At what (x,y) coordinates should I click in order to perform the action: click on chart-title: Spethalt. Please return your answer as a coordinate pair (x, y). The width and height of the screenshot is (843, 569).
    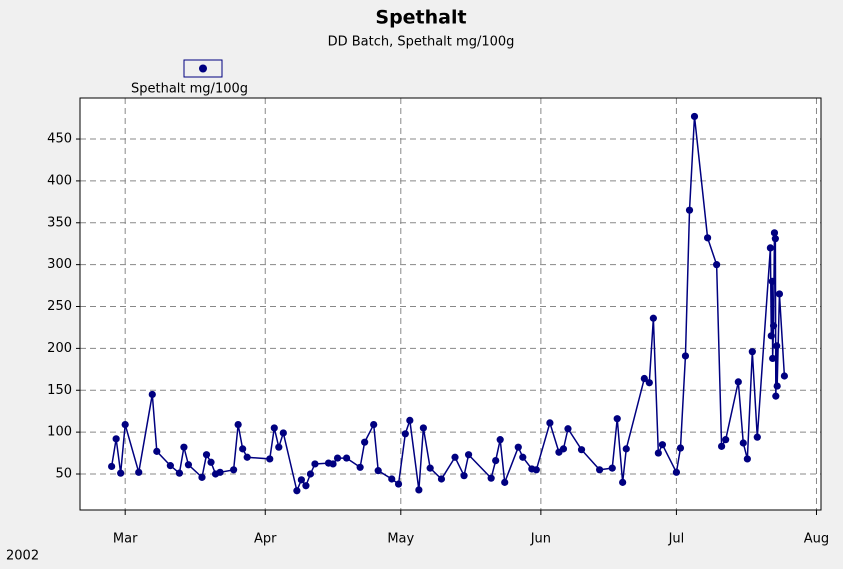
    Looking at the image, I should click on (420, 18).